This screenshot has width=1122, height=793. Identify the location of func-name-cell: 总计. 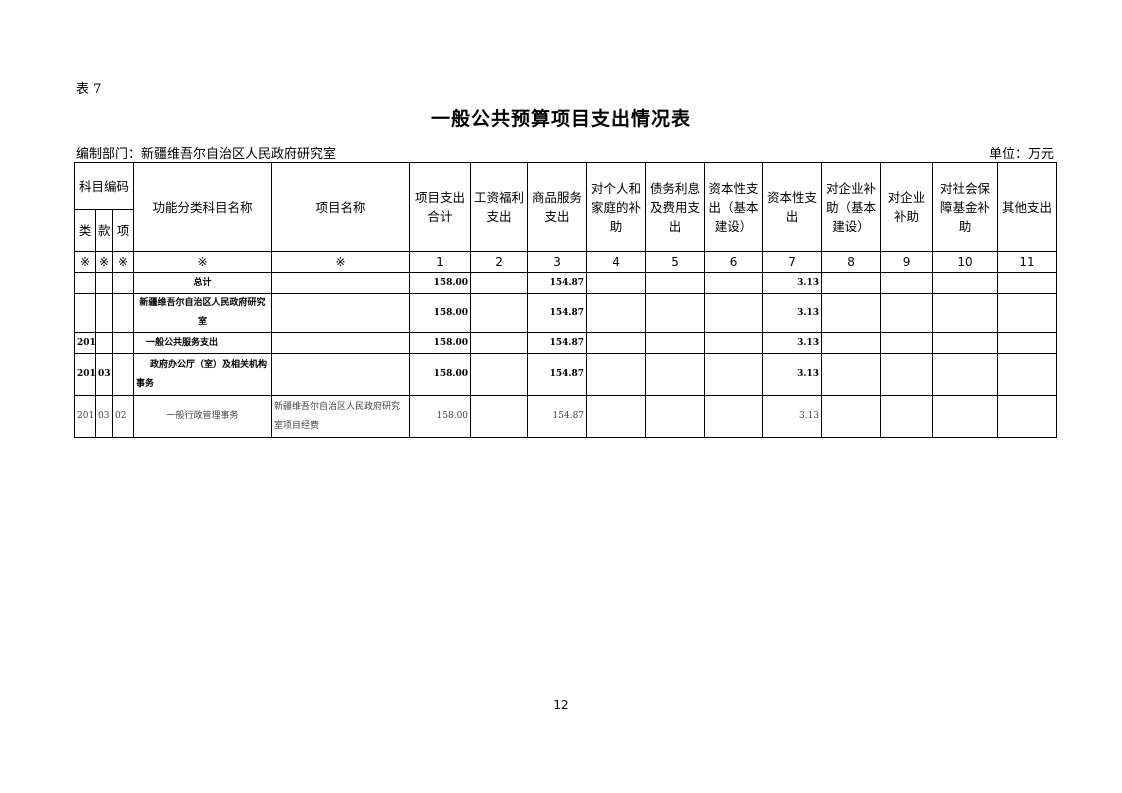
(203, 283).